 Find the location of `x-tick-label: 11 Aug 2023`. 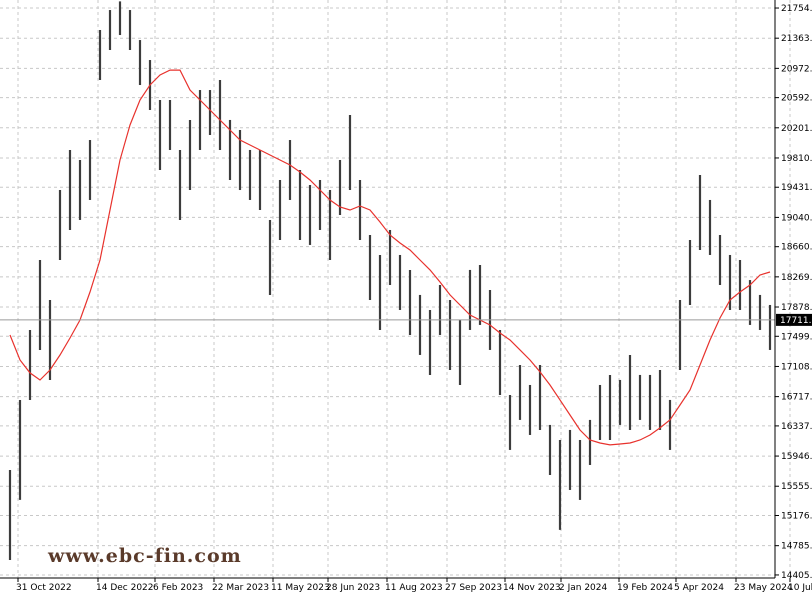

x-tick-label: 11 Aug 2023 is located at coordinates (414, 588).